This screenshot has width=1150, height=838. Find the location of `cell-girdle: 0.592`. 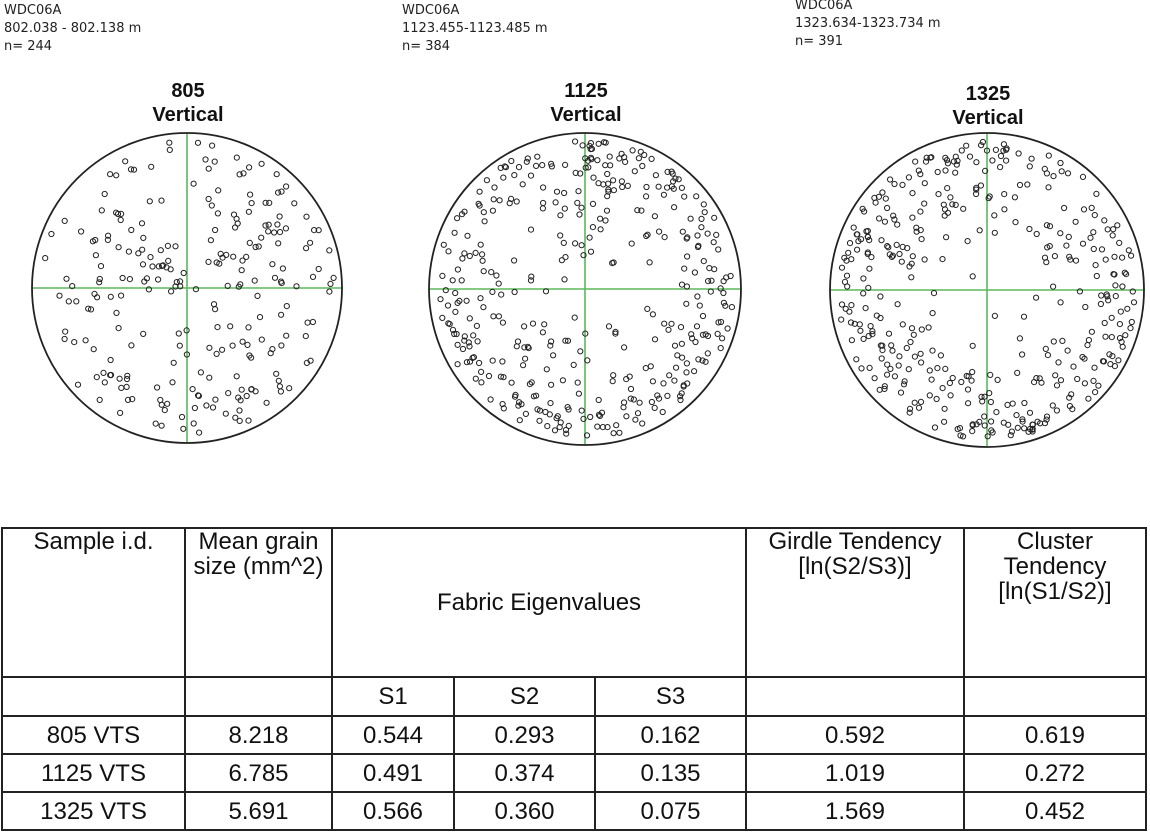

cell-girdle: 0.592 is located at coordinates (855, 735).